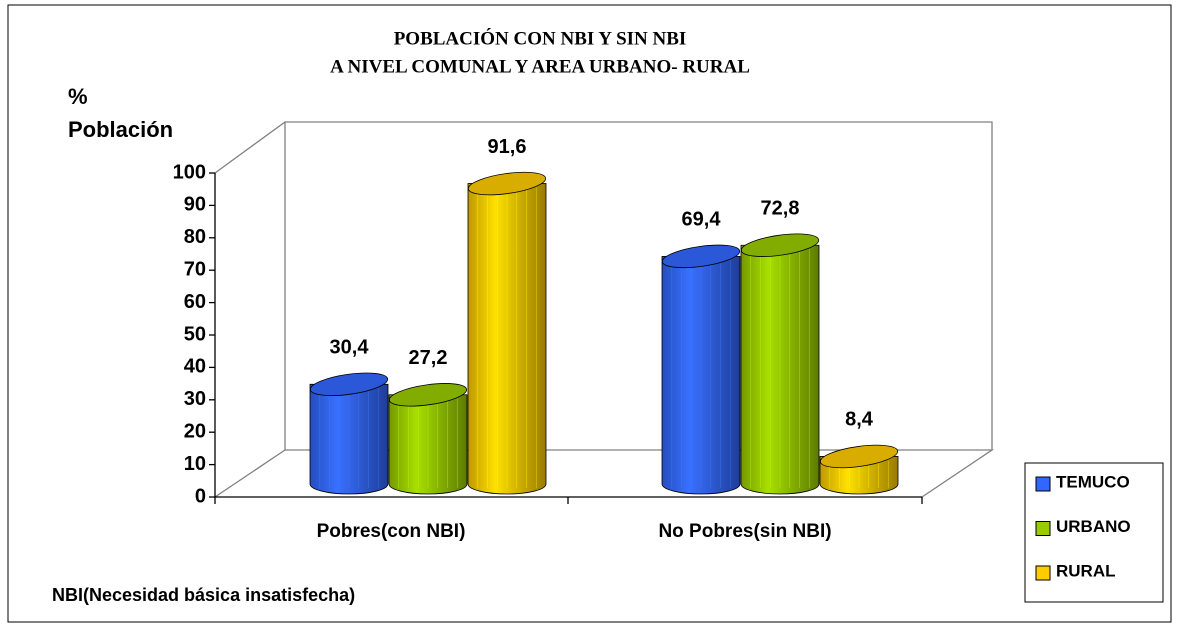  What do you see at coordinates (195, 302) in the screenshot?
I see `y-tick-label: 60` at bounding box center [195, 302].